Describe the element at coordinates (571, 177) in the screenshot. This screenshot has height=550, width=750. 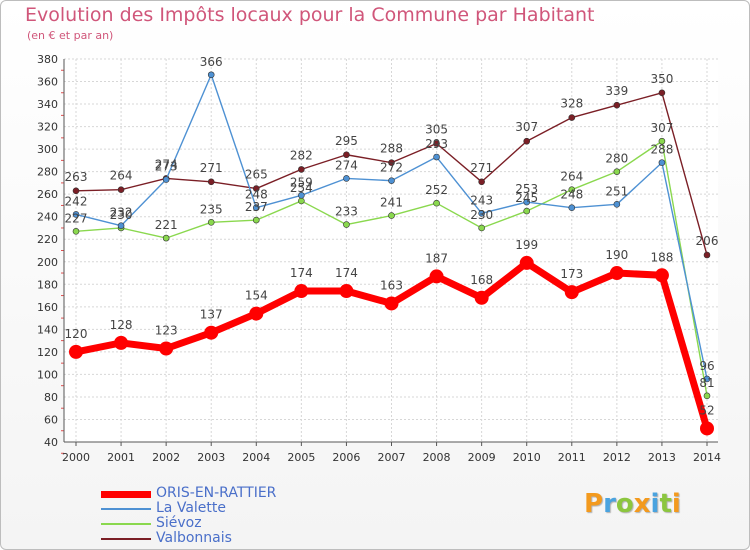
I see `data-label: 264` at that location.